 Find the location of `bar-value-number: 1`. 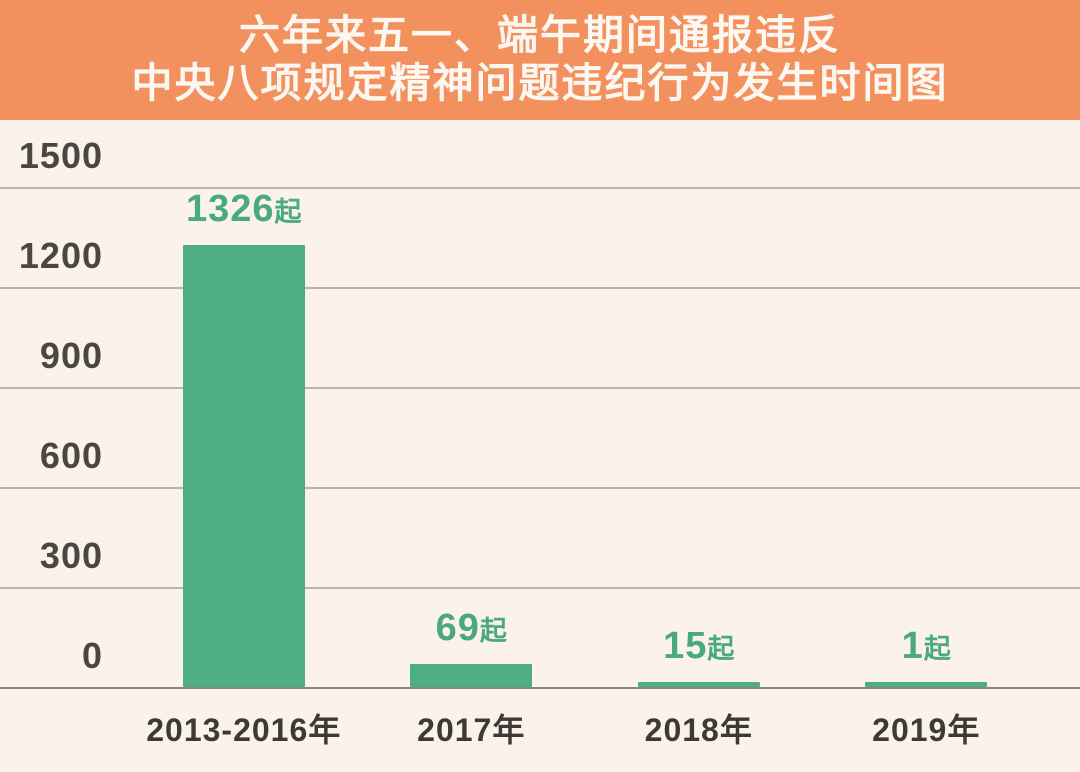

bar-value-number: 1 is located at coordinates (912, 646).